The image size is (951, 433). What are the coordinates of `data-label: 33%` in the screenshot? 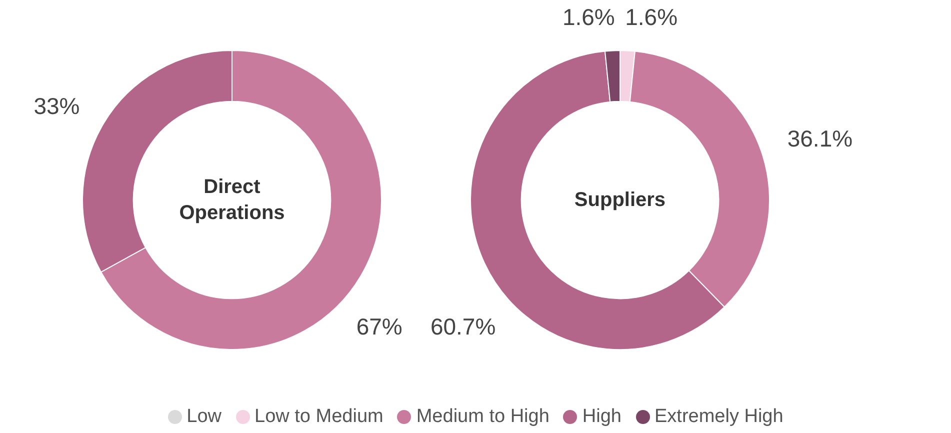 It's located at (57, 105).